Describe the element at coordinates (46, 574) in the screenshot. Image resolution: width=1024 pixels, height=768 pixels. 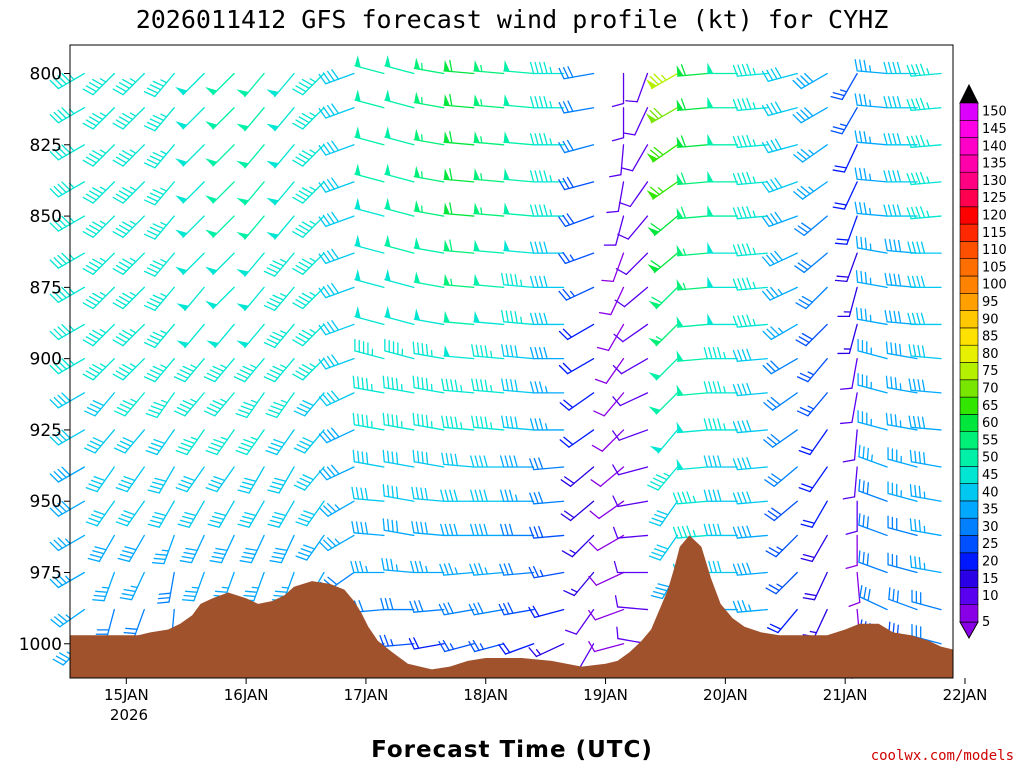
I see `y-tick-label: 975` at that location.